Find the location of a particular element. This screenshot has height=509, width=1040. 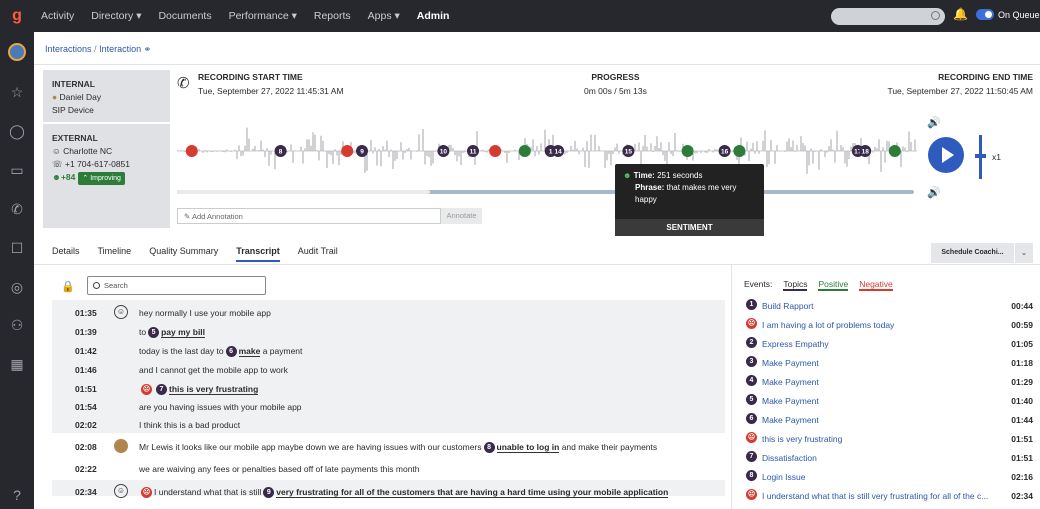

topic-badge: 8 is located at coordinates (489, 448).